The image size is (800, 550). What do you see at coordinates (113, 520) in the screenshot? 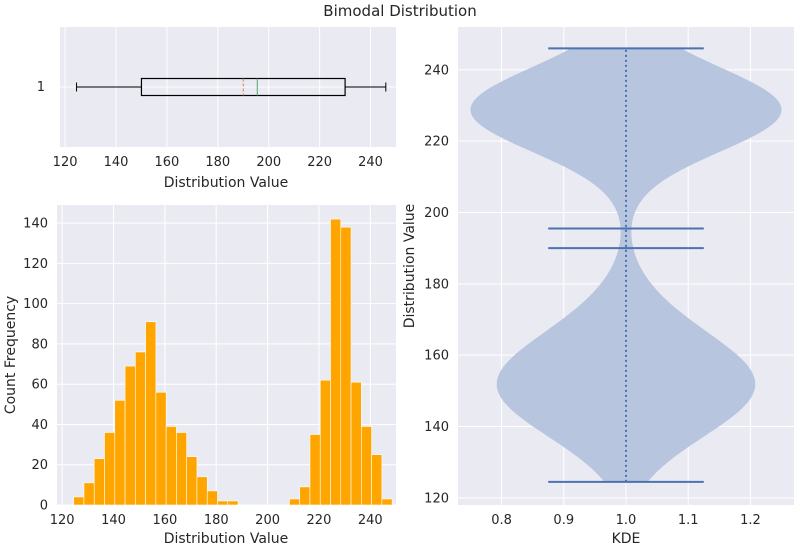
I see `histogram-x-tick-label: 140` at bounding box center [113, 520].